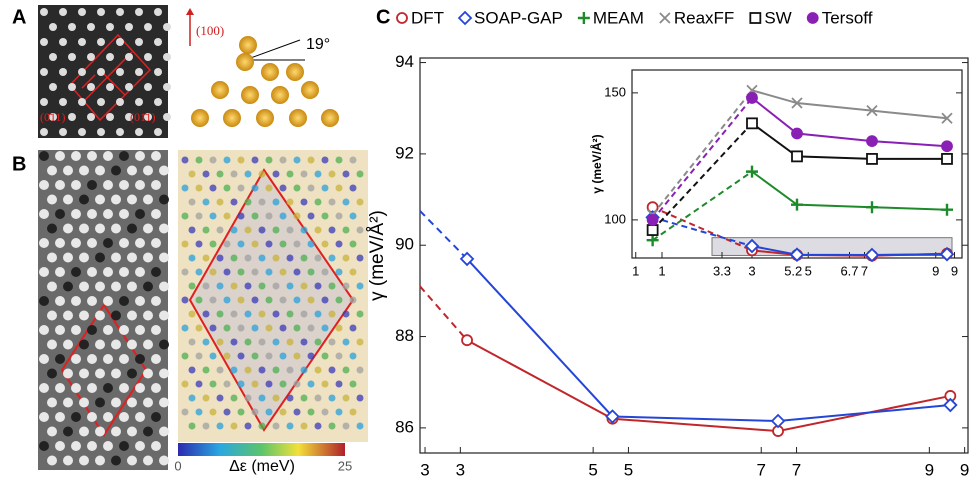 This screenshot has width=976, height=479. What do you see at coordinates (295, 72) in the screenshot?
I see `atom` at bounding box center [295, 72].